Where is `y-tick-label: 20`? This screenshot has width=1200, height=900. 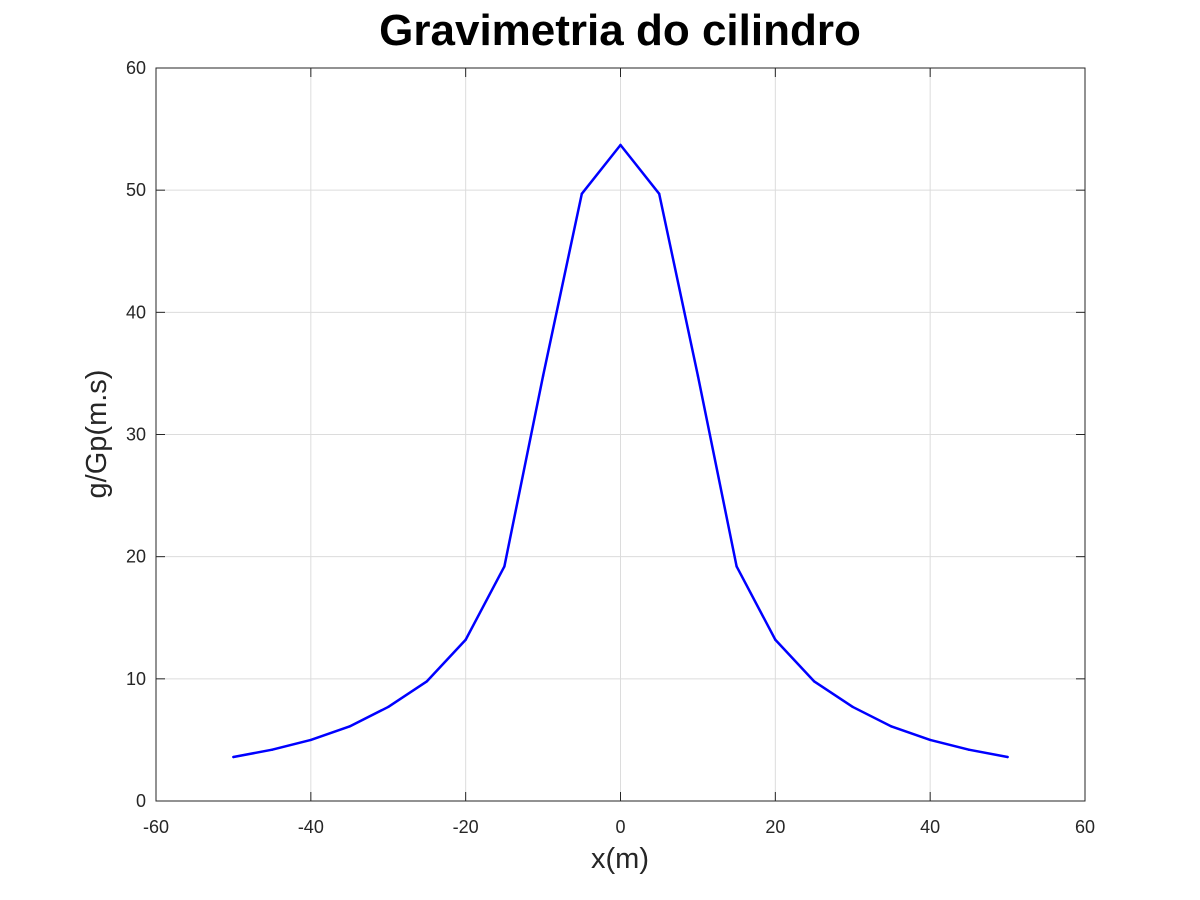
y-tick-label: 20 is located at coordinates (136, 557).